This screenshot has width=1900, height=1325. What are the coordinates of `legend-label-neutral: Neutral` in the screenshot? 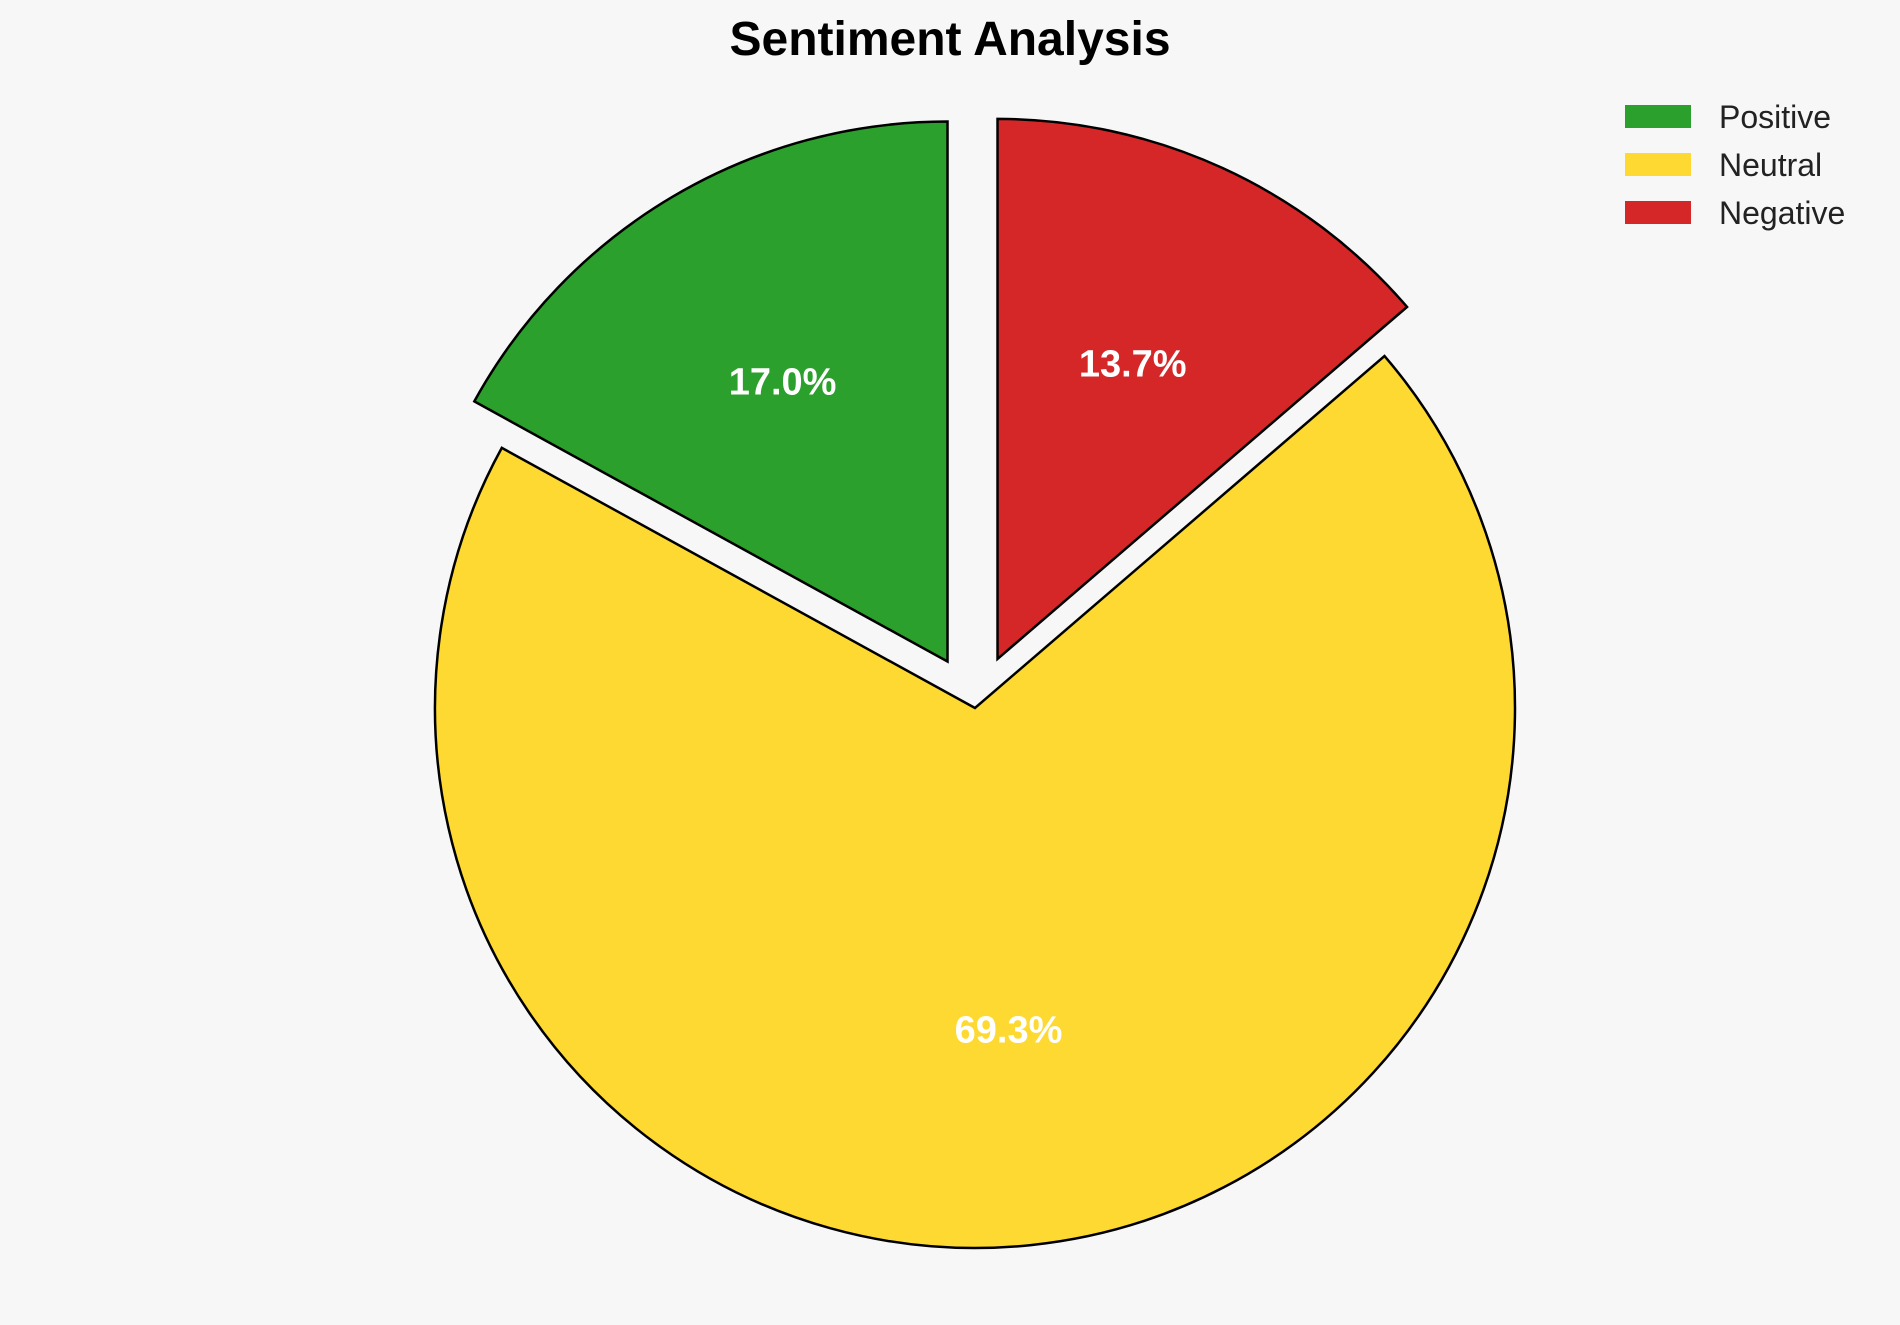 It's located at (1770, 165).